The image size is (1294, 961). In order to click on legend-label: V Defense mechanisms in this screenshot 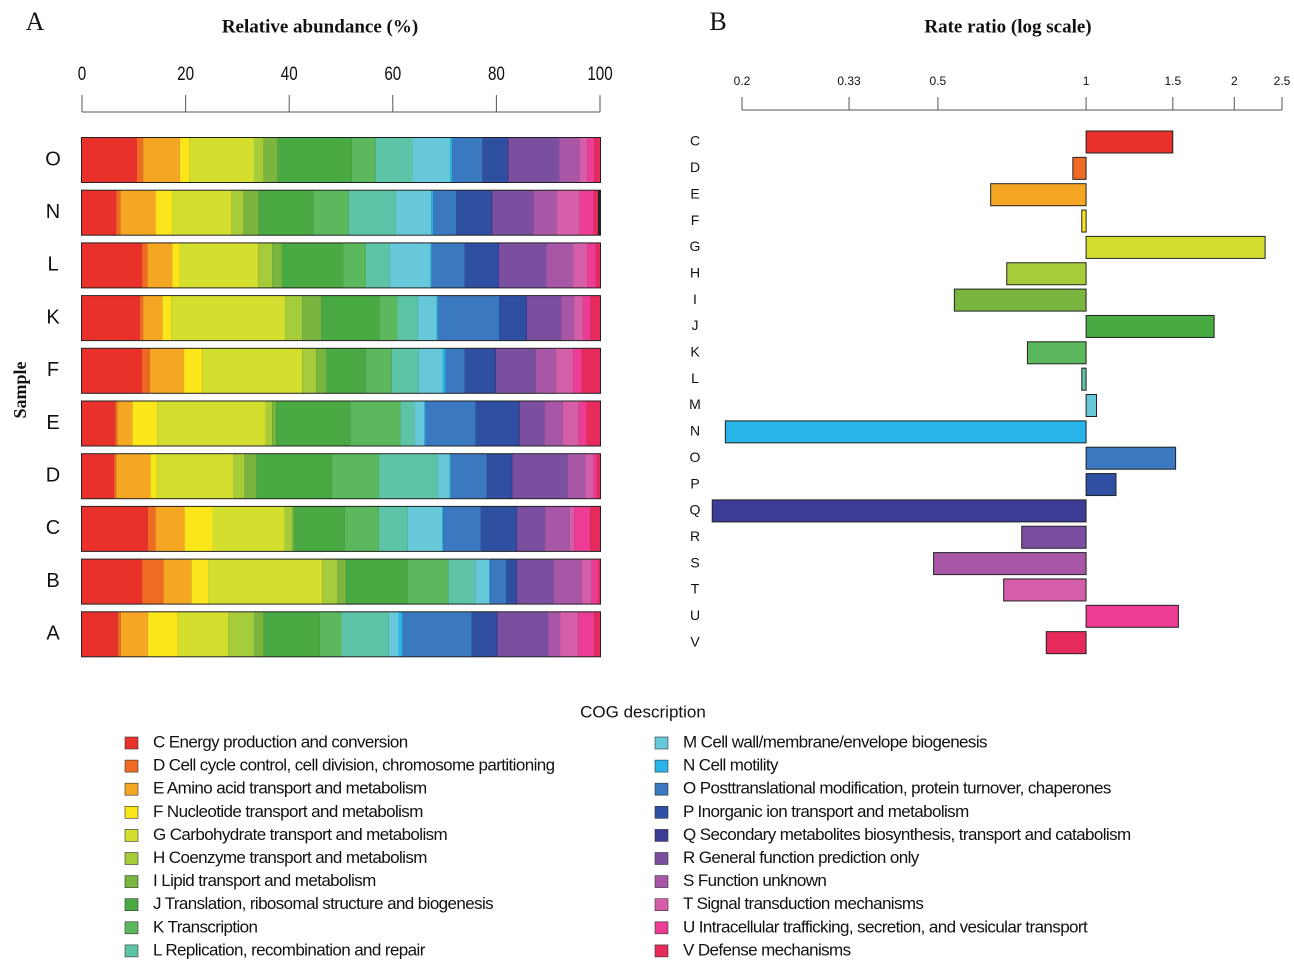, I will do `click(767, 949)`.